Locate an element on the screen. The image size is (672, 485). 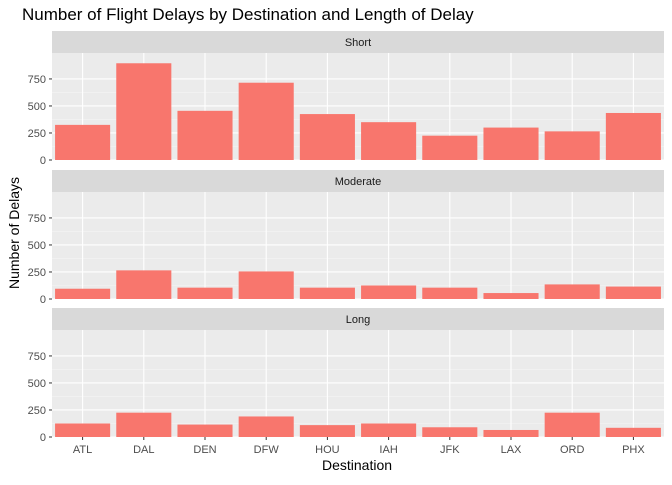
x-tick-label: DFW is located at coordinates (267, 450).